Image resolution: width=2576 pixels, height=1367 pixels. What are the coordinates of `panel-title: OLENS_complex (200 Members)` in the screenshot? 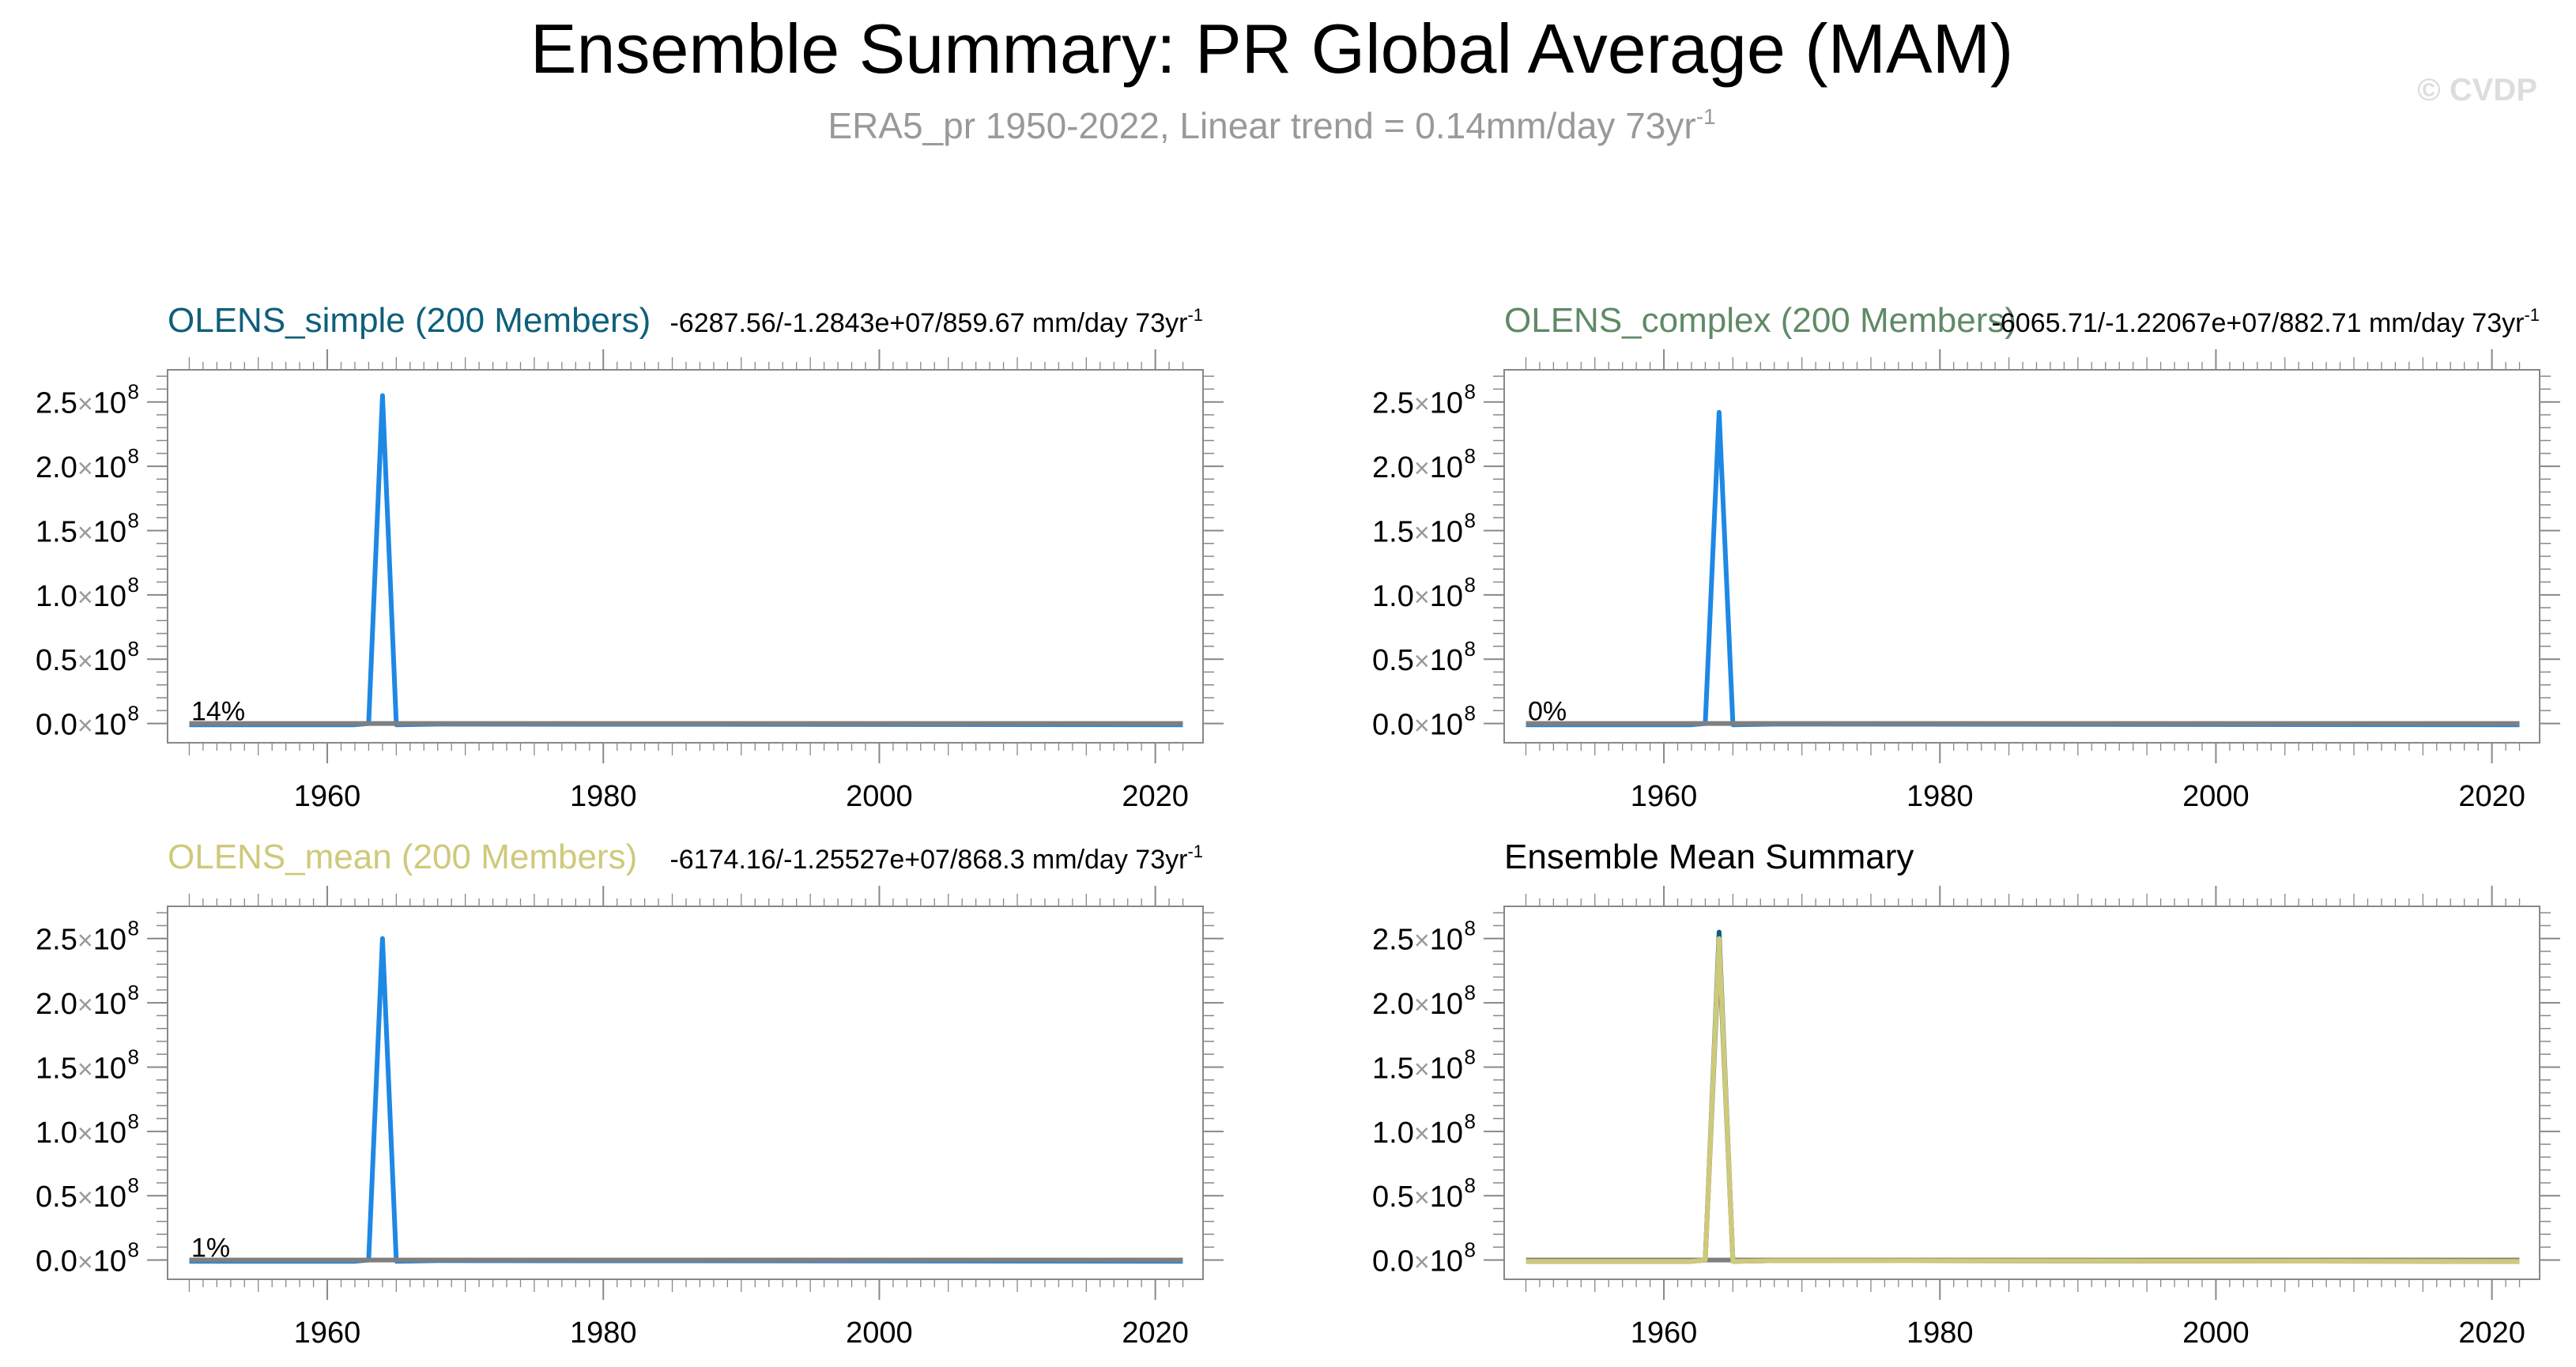 It's located at (1760, 320).